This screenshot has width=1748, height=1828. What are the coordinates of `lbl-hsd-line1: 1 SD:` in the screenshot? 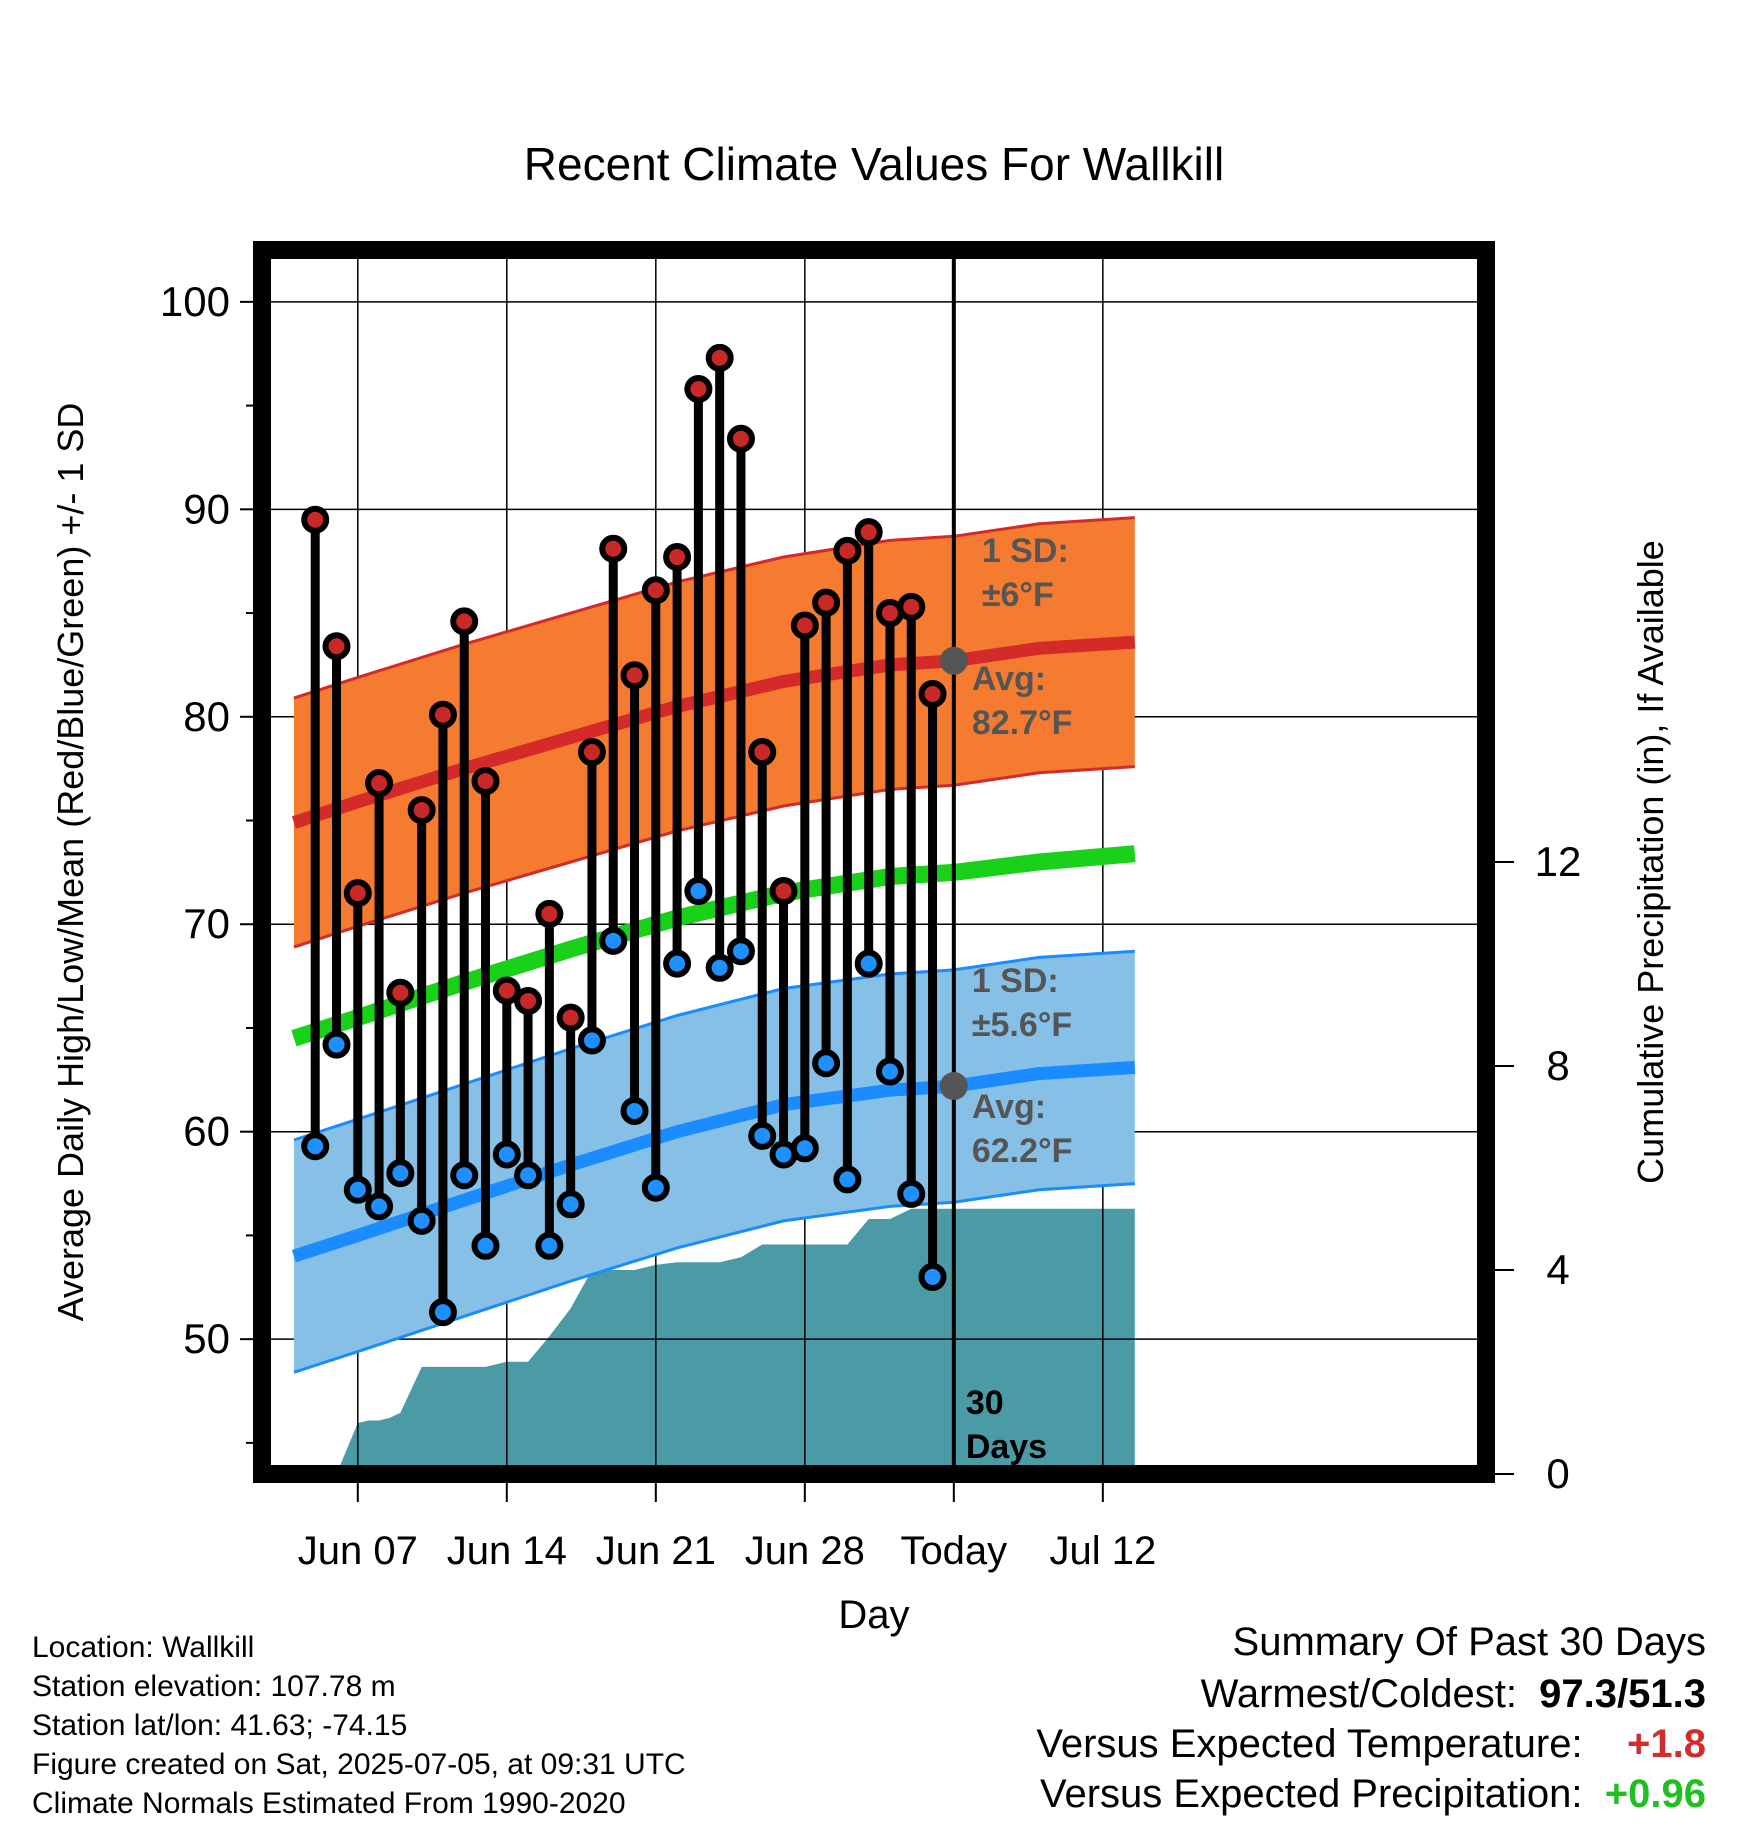 It's located at (1025, 551).